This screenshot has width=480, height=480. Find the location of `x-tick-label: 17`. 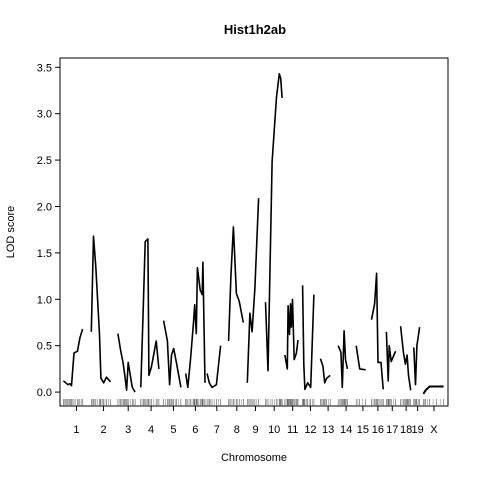

x-tick-label: 17 is located at coordinates (392, 430).